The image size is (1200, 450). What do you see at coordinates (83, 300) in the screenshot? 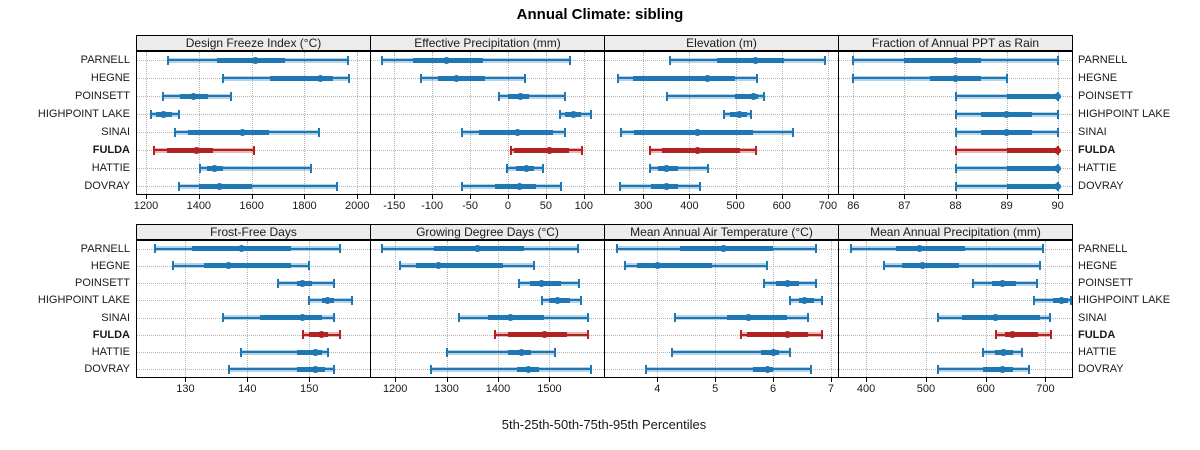
I see `site-label-left: HIGHPOINT LAKE` at bounding box center [83, 300].